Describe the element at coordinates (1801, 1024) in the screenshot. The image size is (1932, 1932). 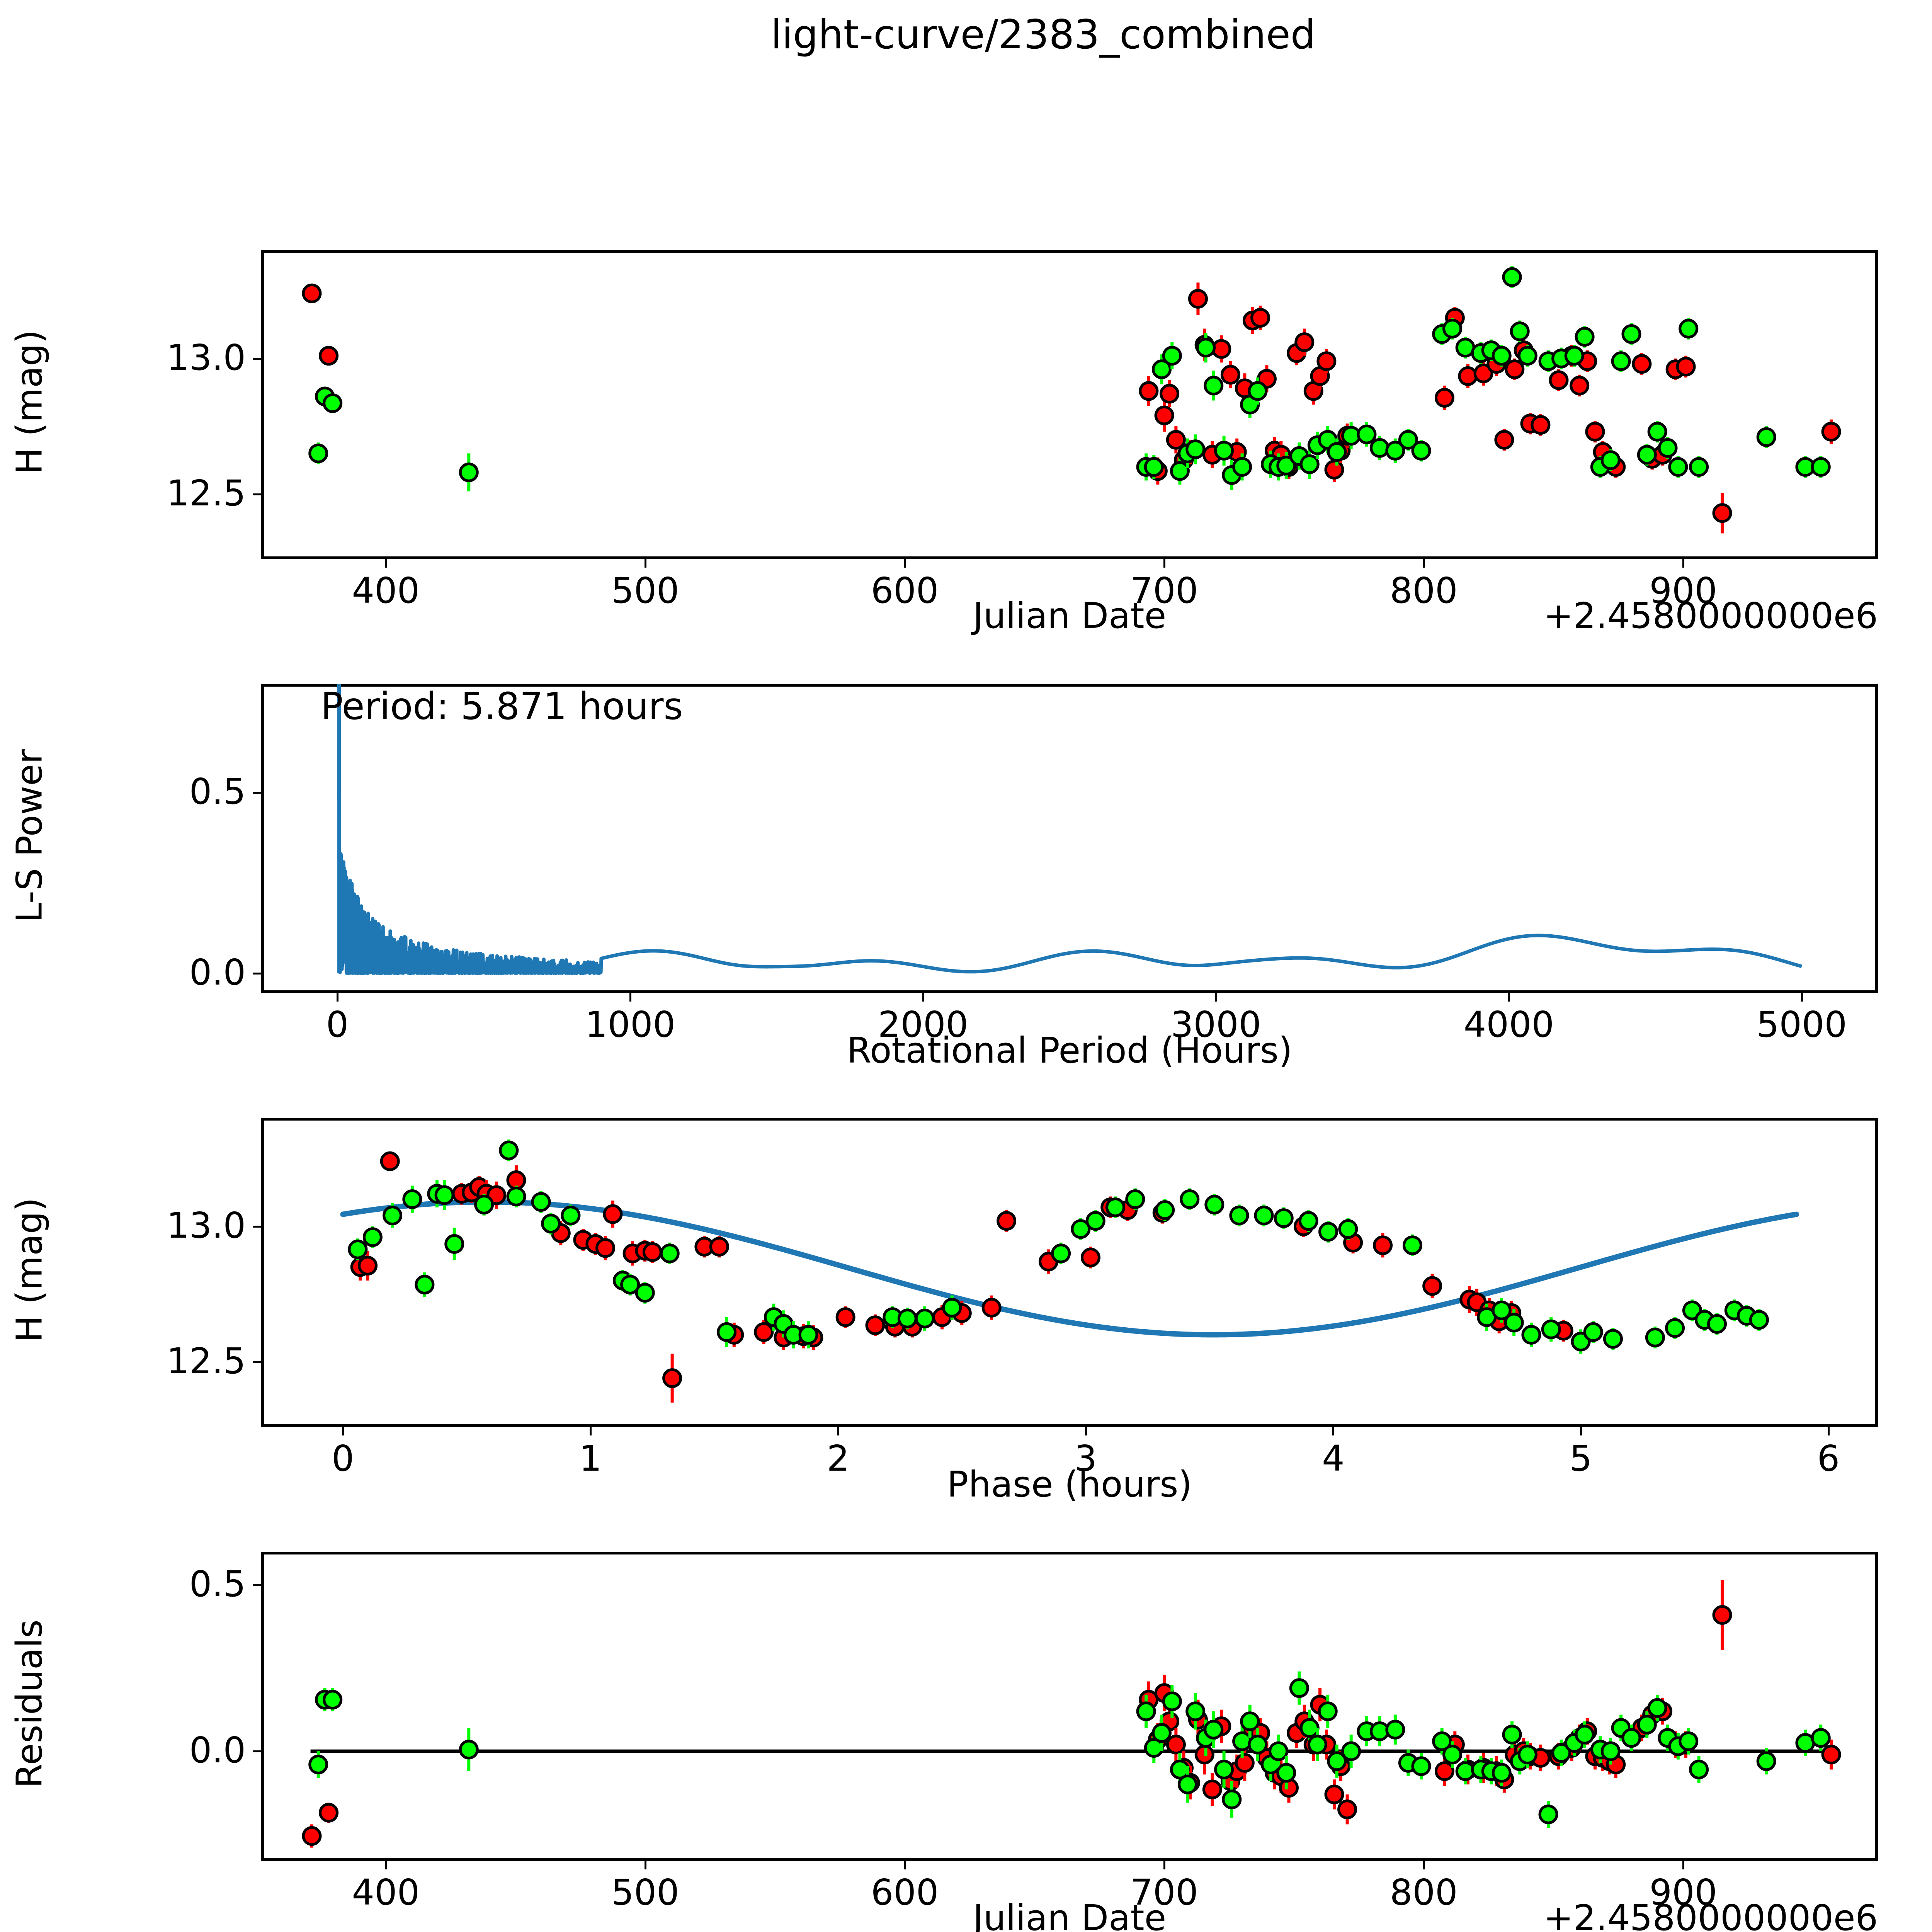
I see `x-tick-label: 5000` at that location.